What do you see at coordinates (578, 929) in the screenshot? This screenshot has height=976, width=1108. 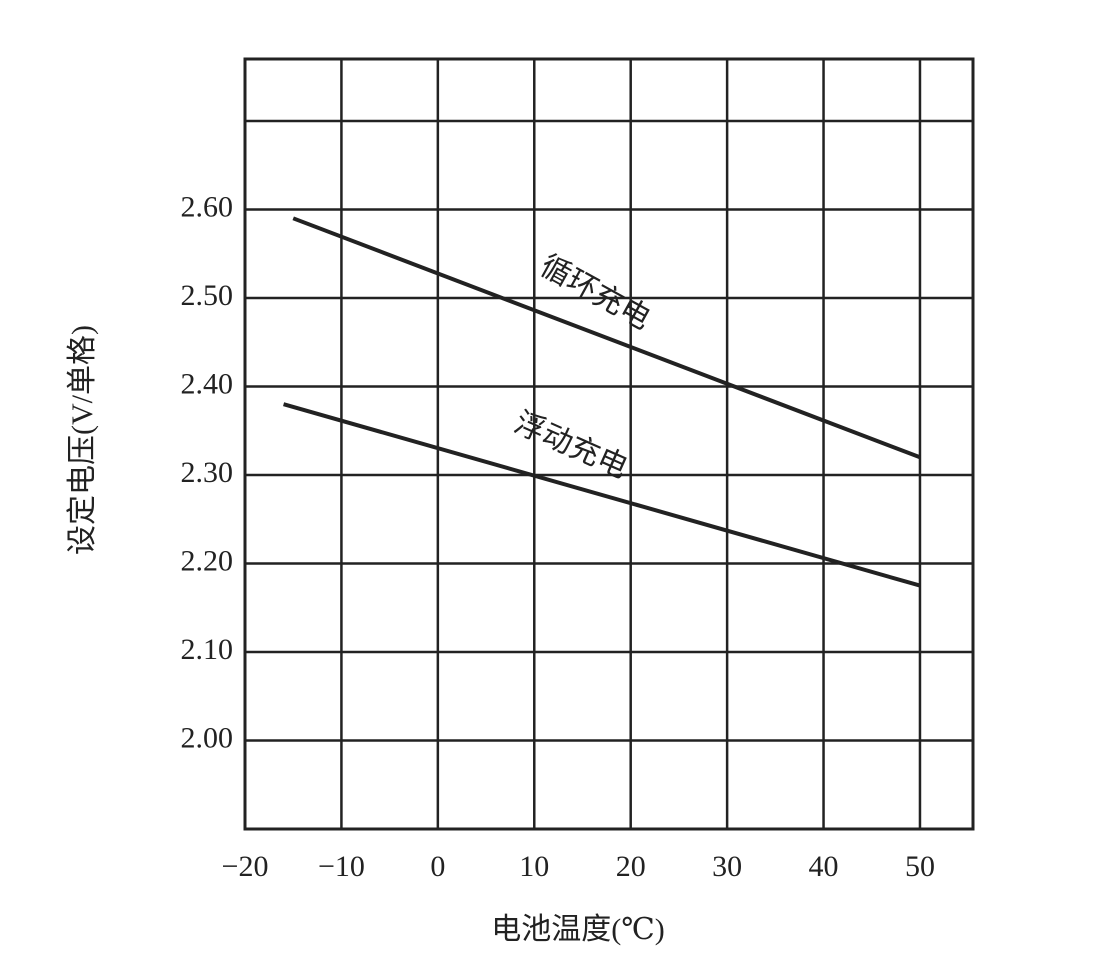 I see `x-axis-title: 电池温度(℃)` at bounding box center [578, 929].